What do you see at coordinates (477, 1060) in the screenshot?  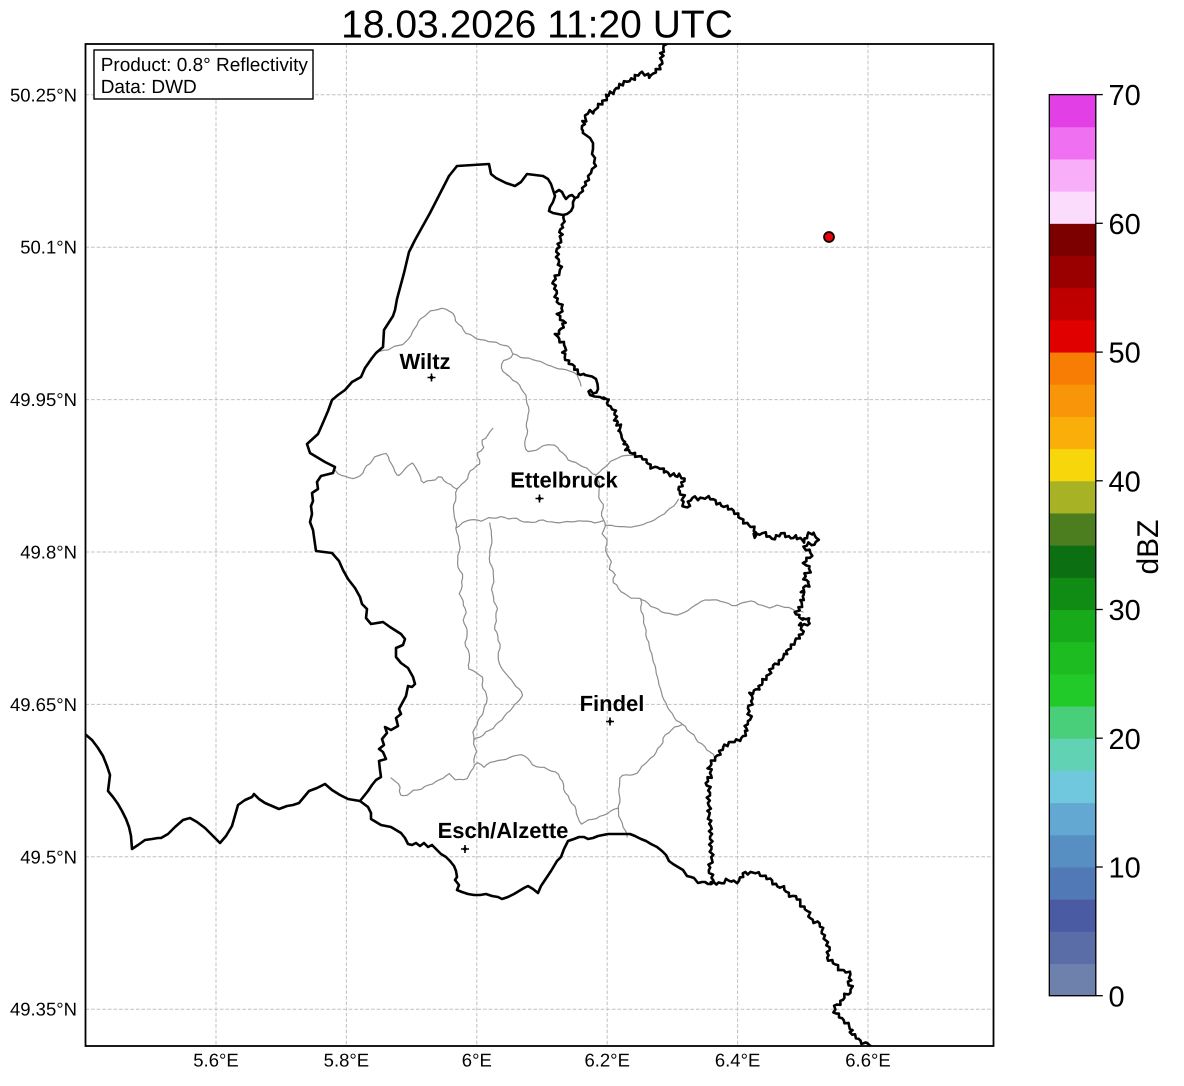 I see `svg-text: 6°E` at bounding box center [477, 1060].